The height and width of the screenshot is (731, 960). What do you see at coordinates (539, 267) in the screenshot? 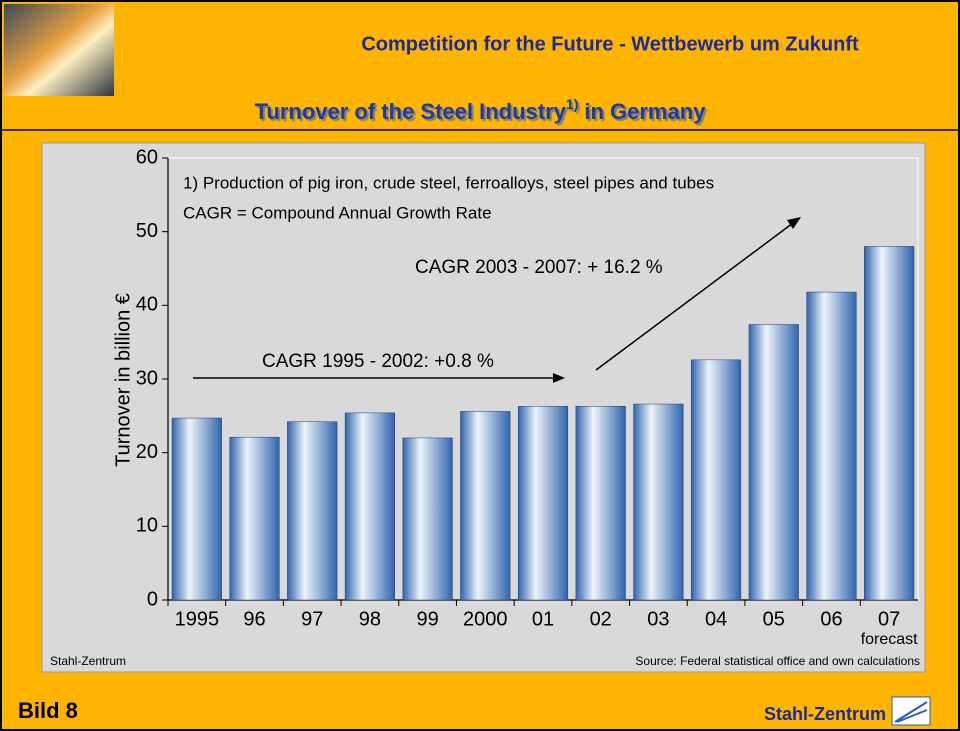
I see `annotation: CAGR 2003 - 2007: + 16.2 %` at bounding box center [539, 267].